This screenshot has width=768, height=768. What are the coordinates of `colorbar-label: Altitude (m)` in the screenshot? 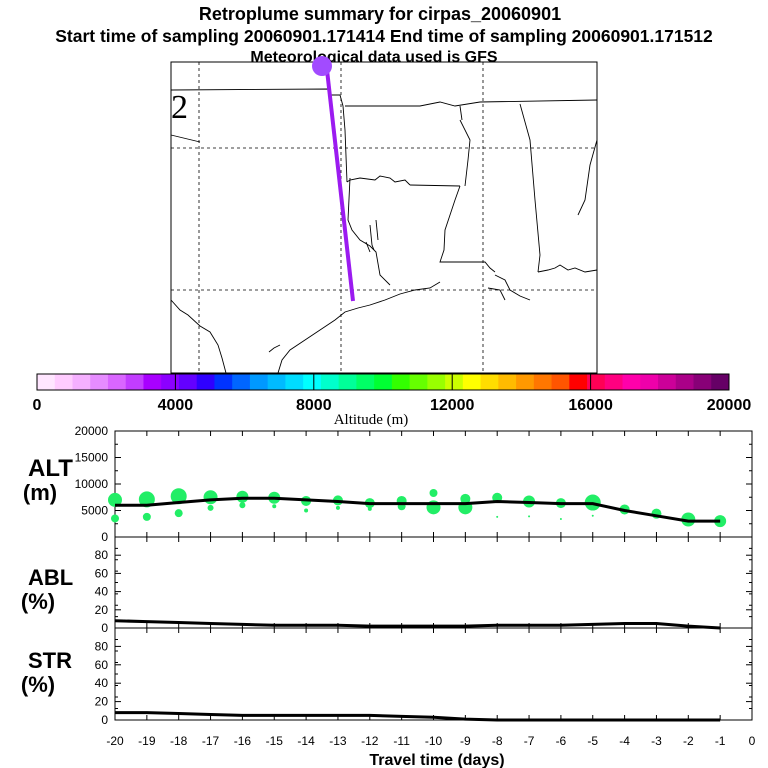 It's located at (371, 420).